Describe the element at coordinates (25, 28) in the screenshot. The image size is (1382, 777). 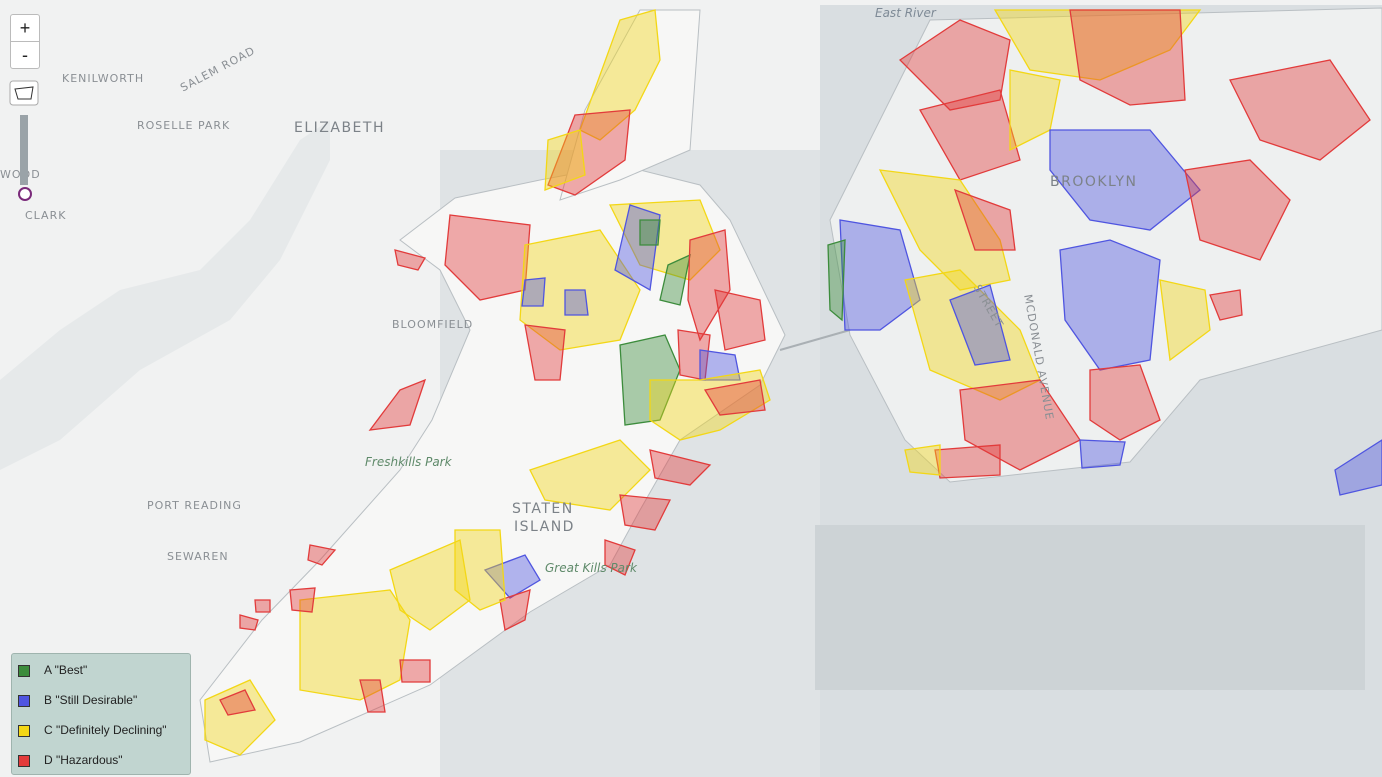
I see `zoom-in: +` at that location.